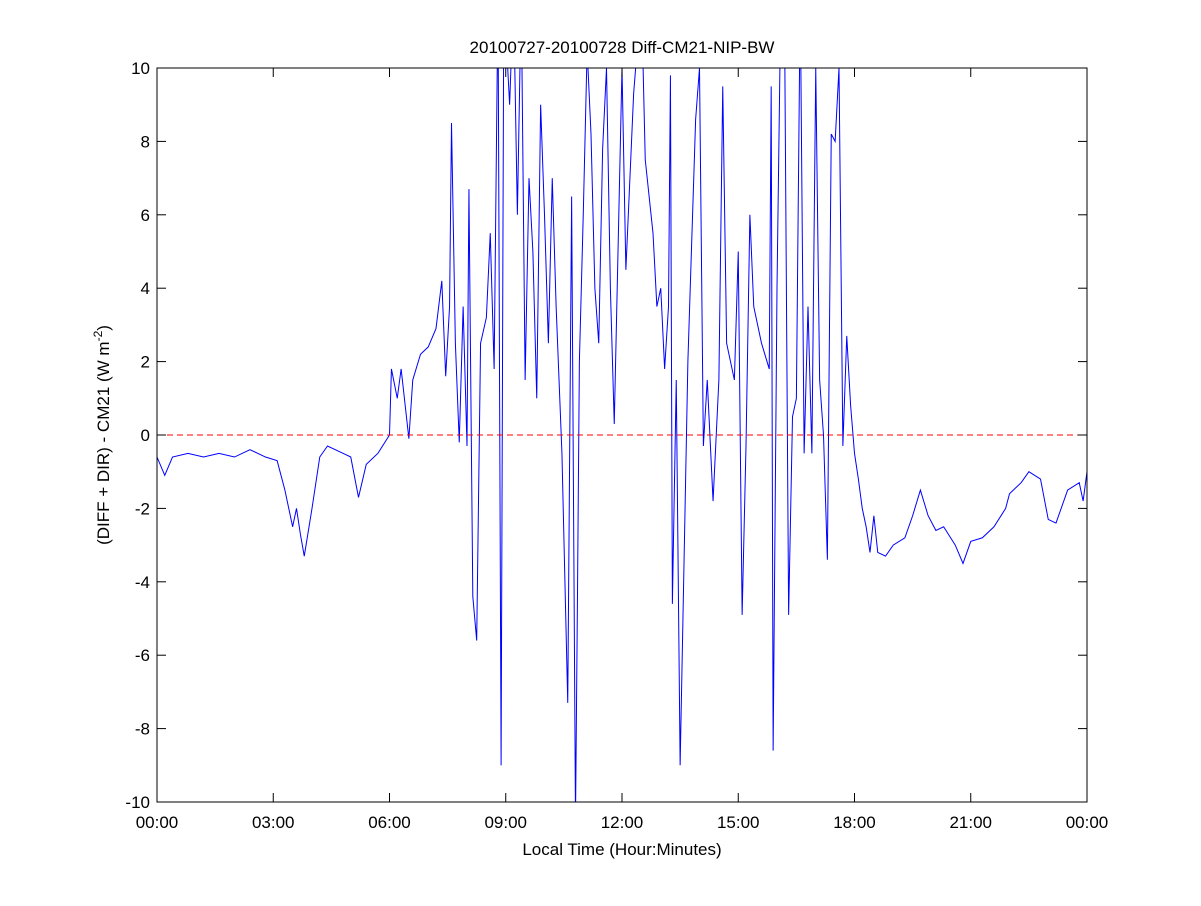 The width and height of the screenshot is (1201, 906). What do you see at coordinates (98, 335) in the screenshot?
I see `y-axis-label-sup: -2` at bounding box center [98, 335].